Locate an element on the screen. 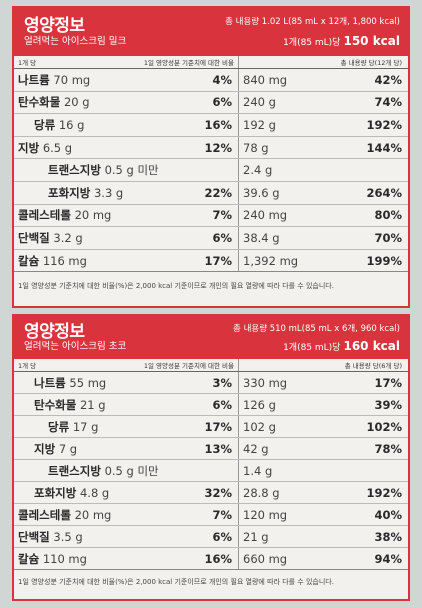 The width and height of the screenshot is (422, 608). nutrient-amount: 20 g is located at coordinates (76, 102).